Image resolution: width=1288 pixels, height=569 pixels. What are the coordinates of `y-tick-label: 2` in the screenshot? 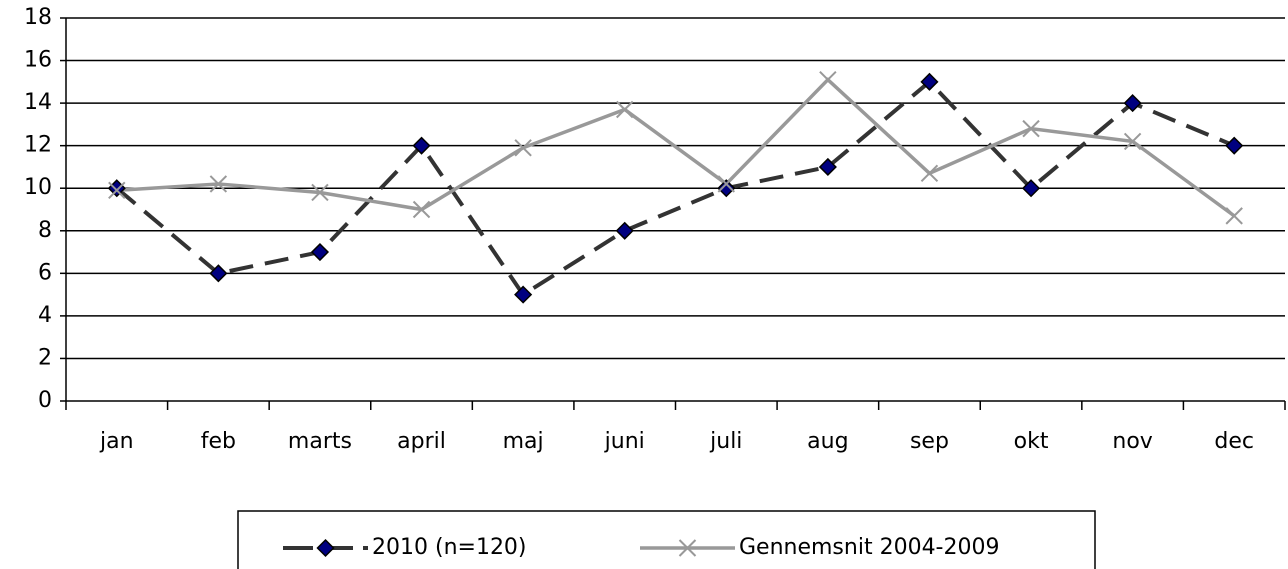 It's located at (45, 357).